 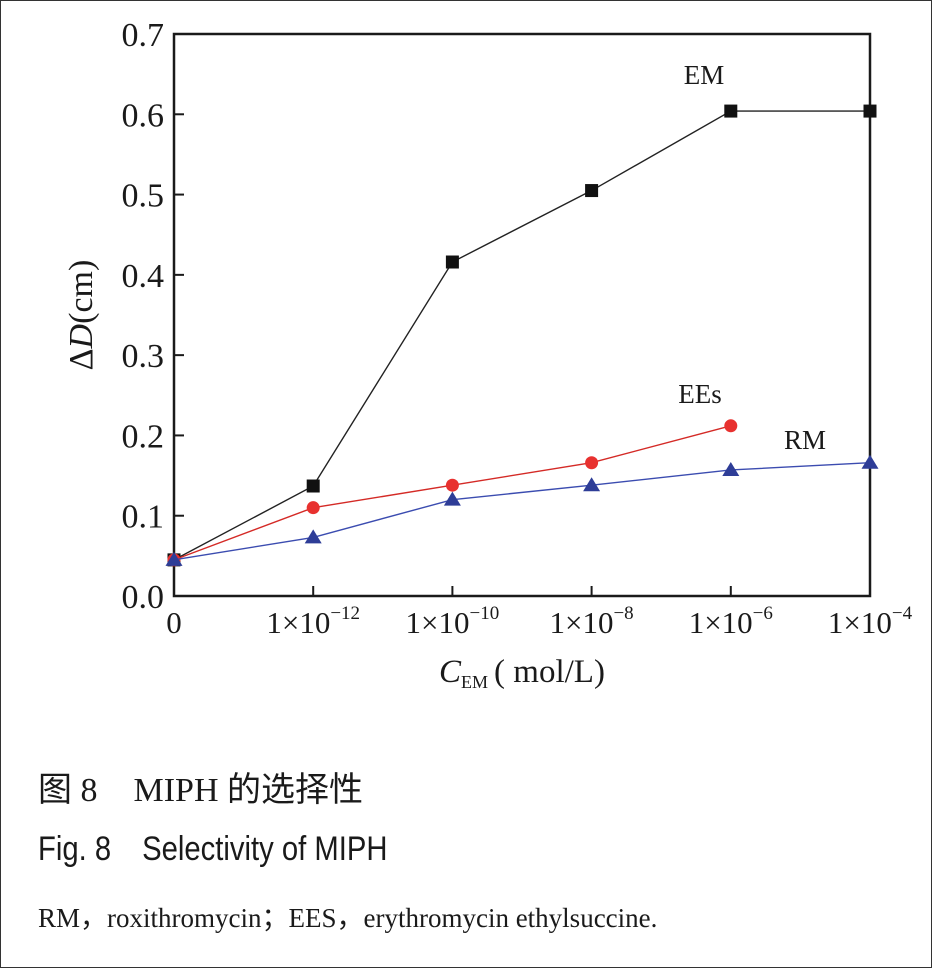 I want to click on y-tick-label: 0.0, so click(x=143, y=597).